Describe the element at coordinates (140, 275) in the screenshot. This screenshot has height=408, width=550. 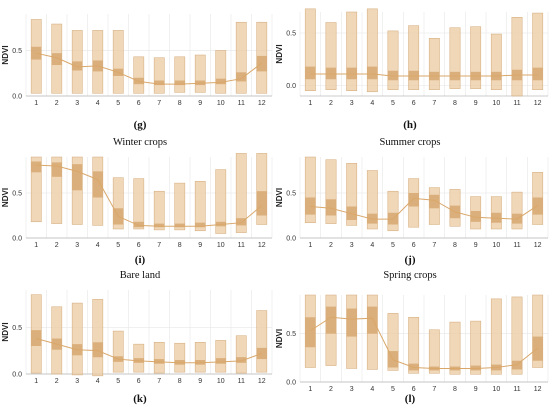
I see `caption-bare-land: Bare land` at that location.